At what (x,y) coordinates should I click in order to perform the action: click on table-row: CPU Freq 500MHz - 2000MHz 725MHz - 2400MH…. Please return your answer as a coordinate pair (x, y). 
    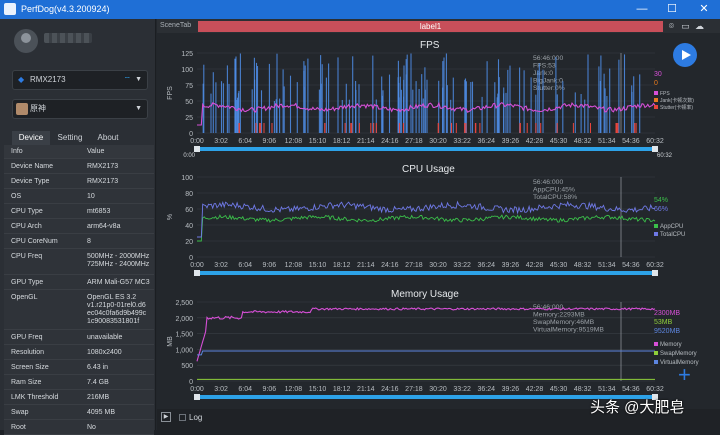
    Looking at the image, I should click on (79, 262).